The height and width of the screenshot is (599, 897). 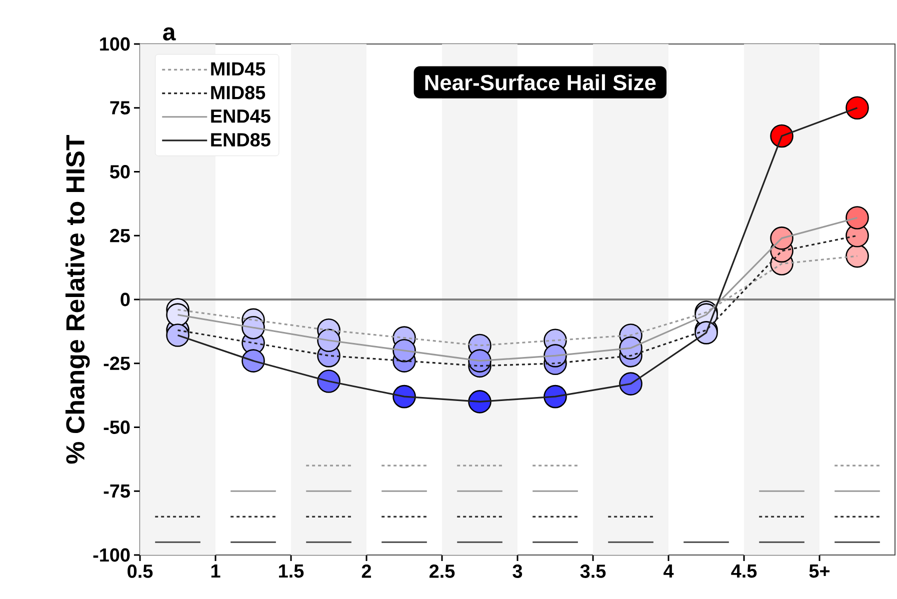 I want to click on x-tick-label: 4.5, so click(x=744, y=571).